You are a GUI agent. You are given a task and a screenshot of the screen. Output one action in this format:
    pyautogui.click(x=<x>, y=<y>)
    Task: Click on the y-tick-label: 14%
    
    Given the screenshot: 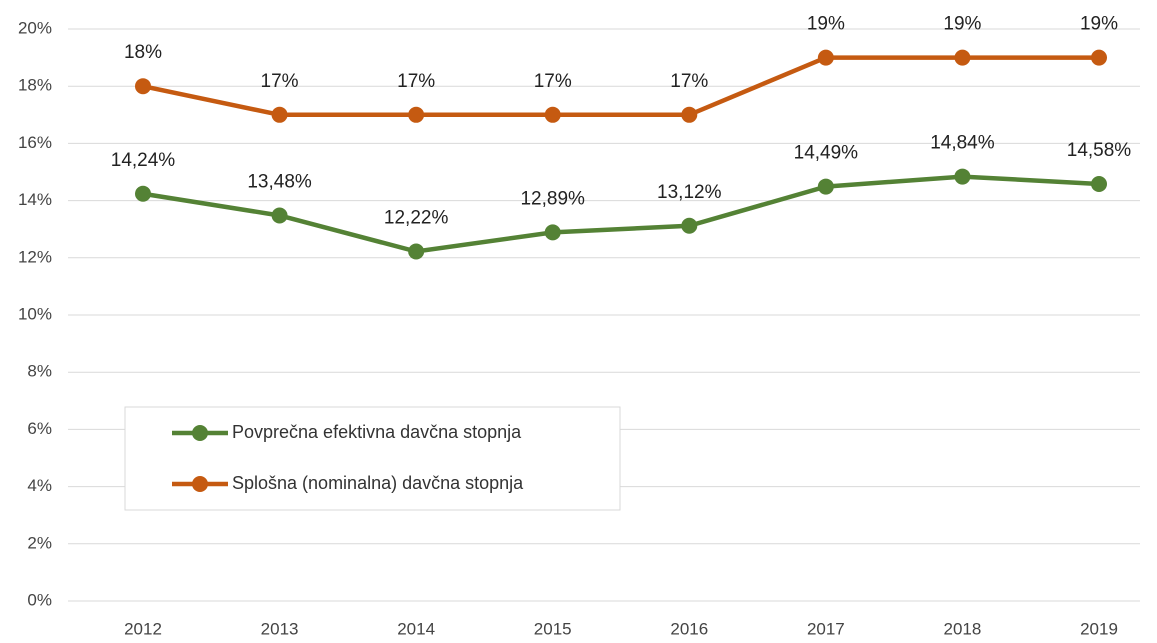 What is the action you would take?
    pyautogui.click(x=35, y=199)
    